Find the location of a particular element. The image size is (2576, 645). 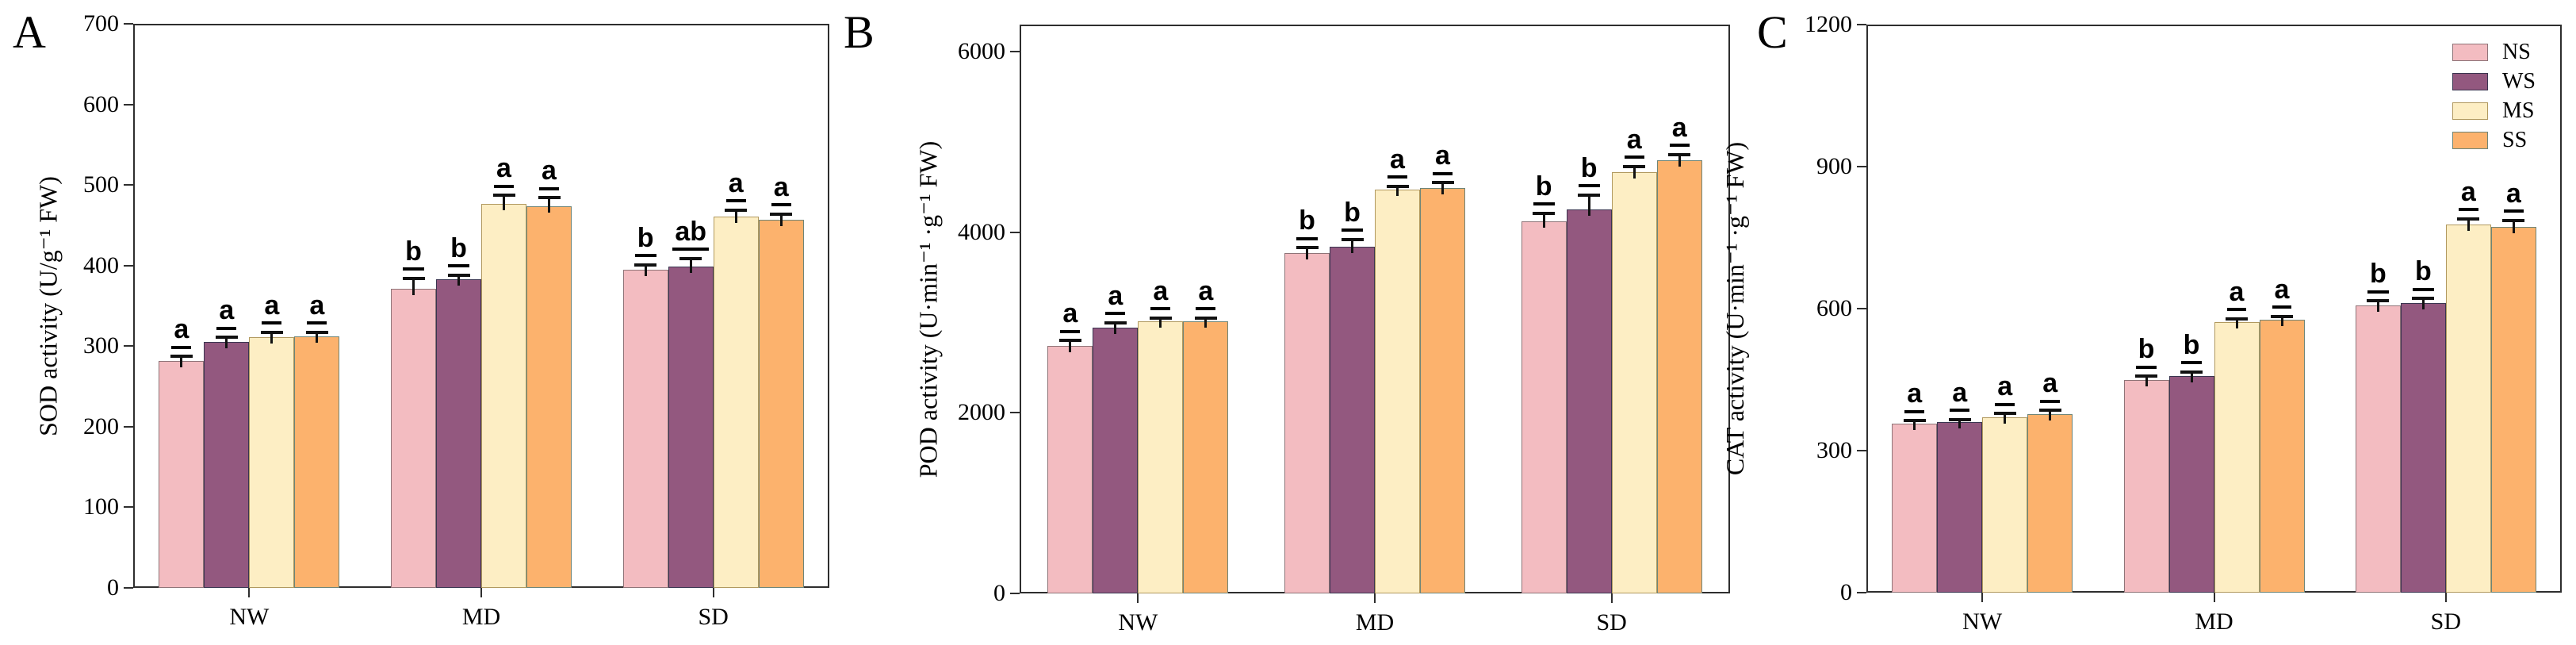

panel-c-sig-letter: a is located at coordinates (1914, 396).